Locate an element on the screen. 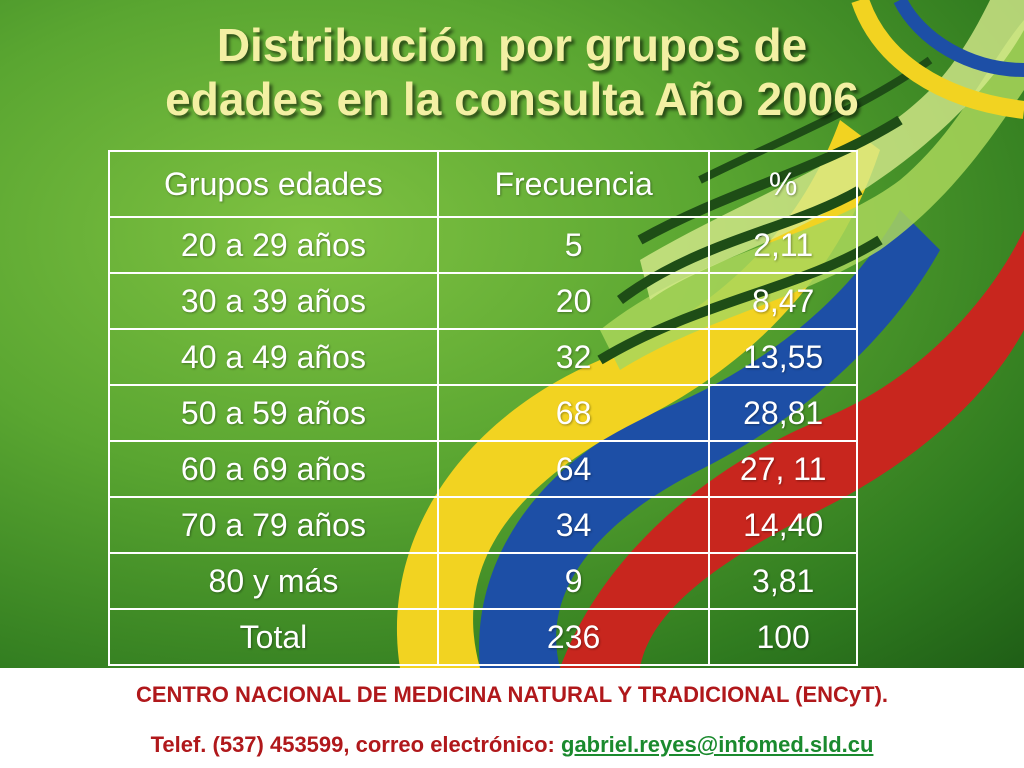 The image size is (1024, 768). table-row-total: Total 236 100 is located at coordinates (483, 637).